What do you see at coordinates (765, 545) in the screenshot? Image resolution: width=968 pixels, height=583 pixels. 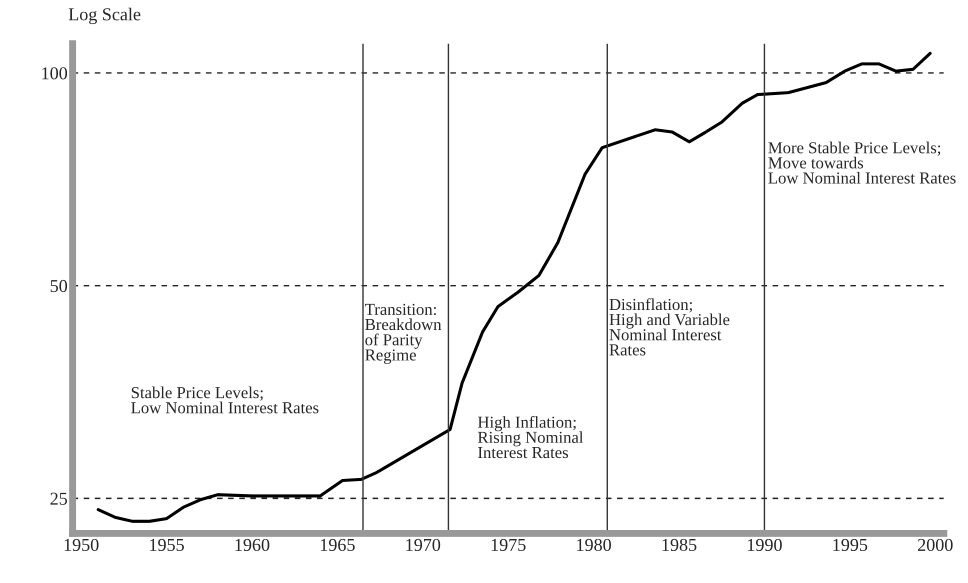 I see `x-tick-label: 1990` at bounding box center [765, 545].